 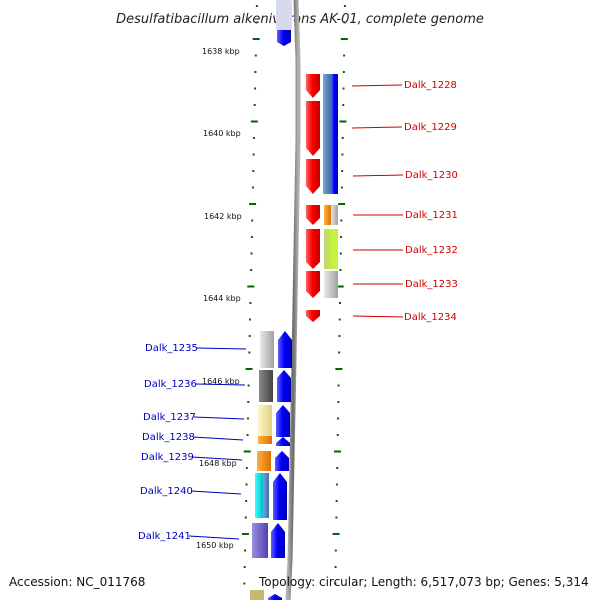 What do you see at coordinates (250, 295) in the screenshot?
I see `left-tick-track` at bounding box center [250, 295].